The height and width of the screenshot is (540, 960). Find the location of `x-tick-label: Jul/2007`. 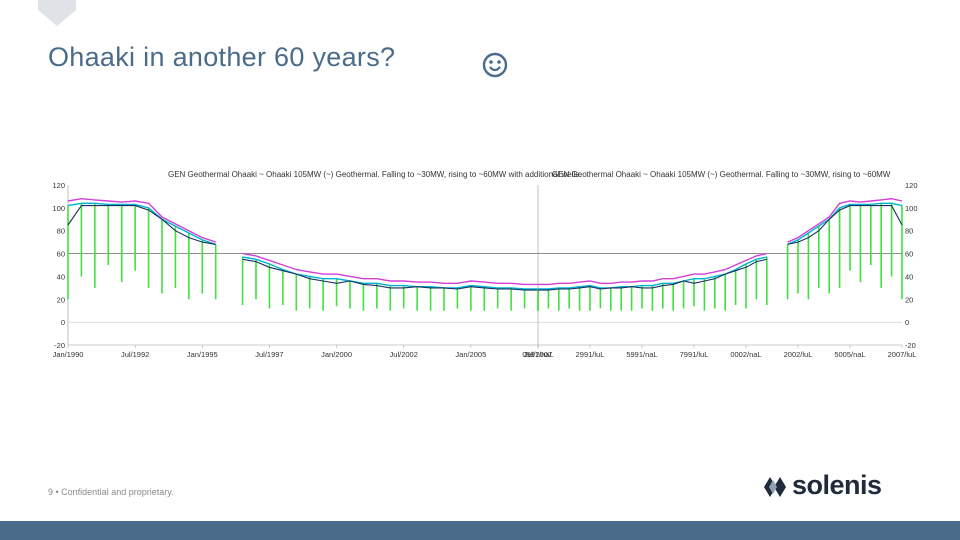

x-tick-label: Jul/2007 is located at coordinates (538, 354).